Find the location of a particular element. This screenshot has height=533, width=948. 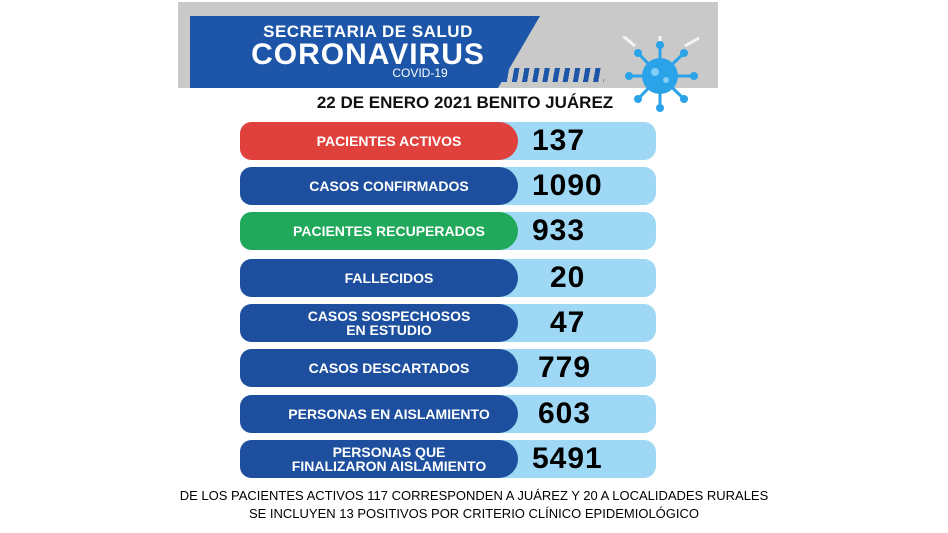

stat-row-isolation: PERSONAS EN AISLAMIENTO 603 is located at coordinates (448, 414).